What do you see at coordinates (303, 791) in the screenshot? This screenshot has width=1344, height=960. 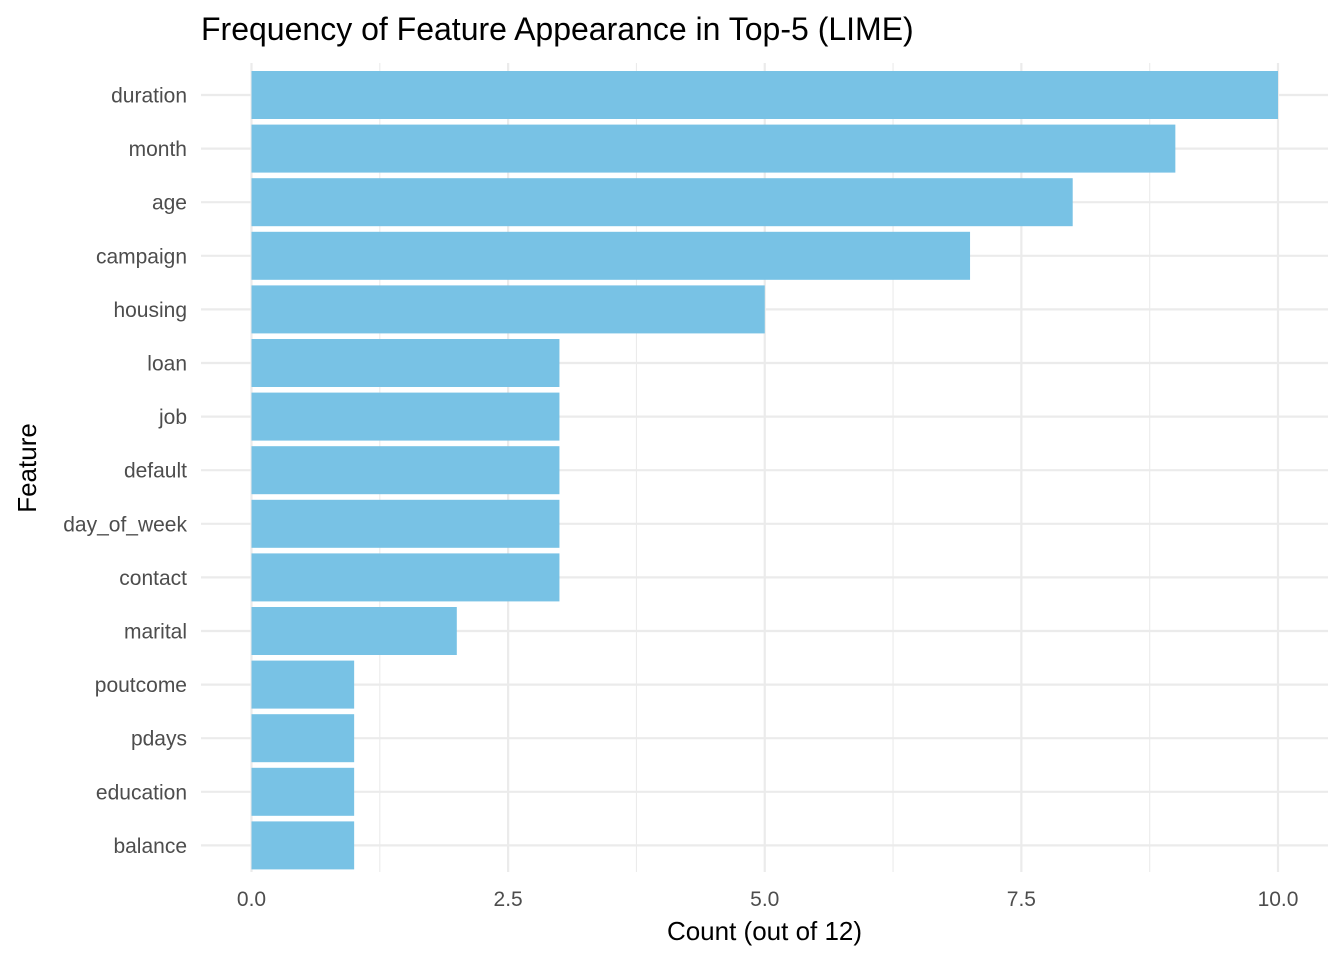 I see `bar-education` at bounding box center [303, 791].